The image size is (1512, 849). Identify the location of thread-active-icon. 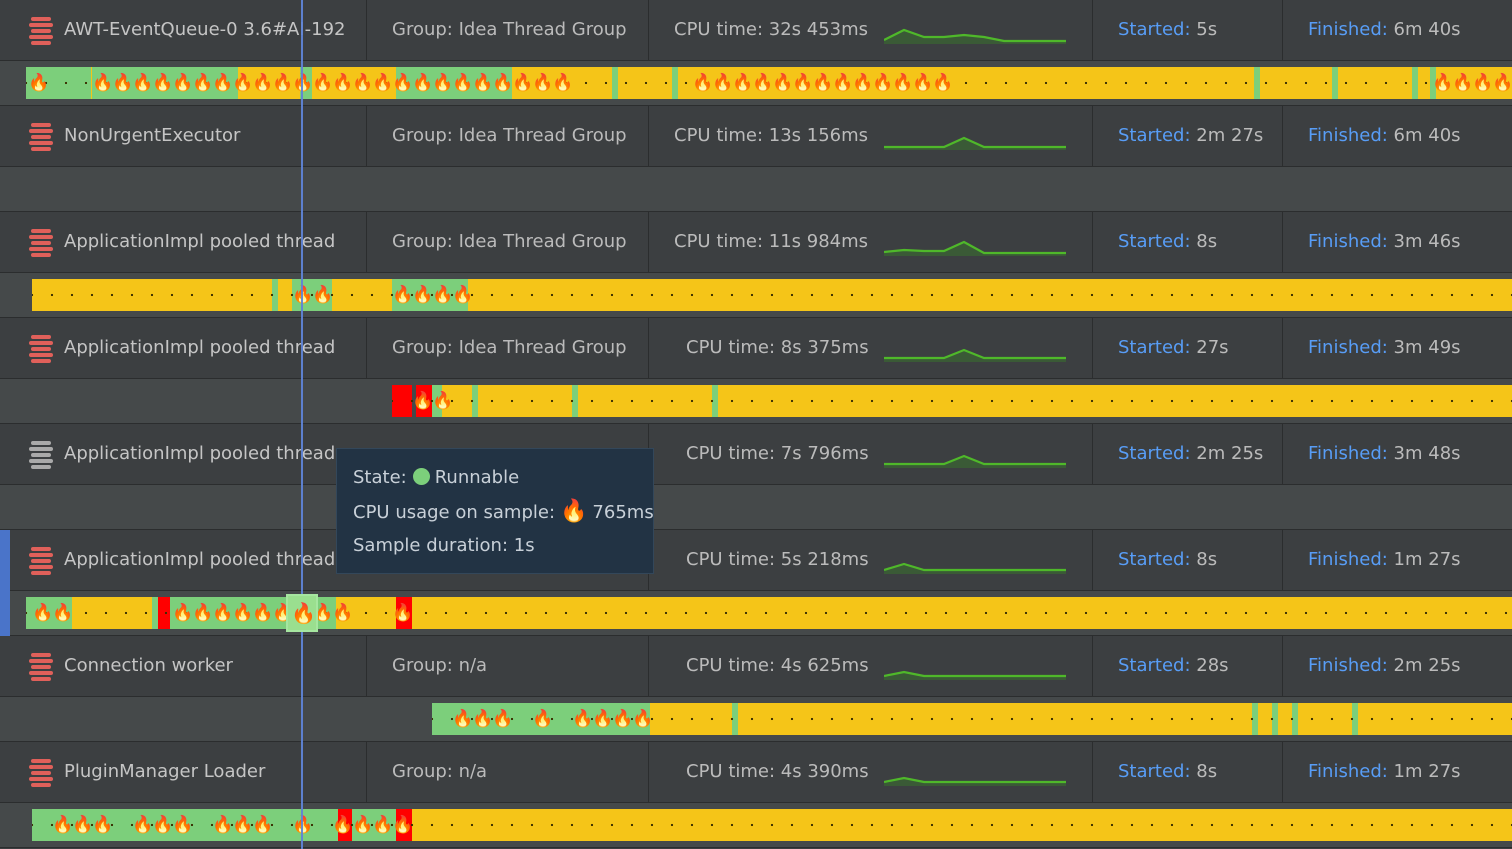
(41, 772).